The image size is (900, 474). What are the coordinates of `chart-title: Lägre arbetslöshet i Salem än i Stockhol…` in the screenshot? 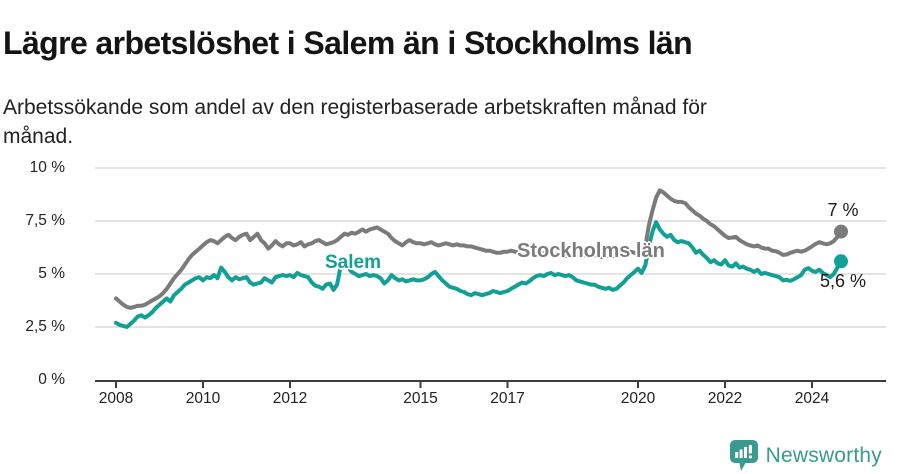 It's located at (348, 43).